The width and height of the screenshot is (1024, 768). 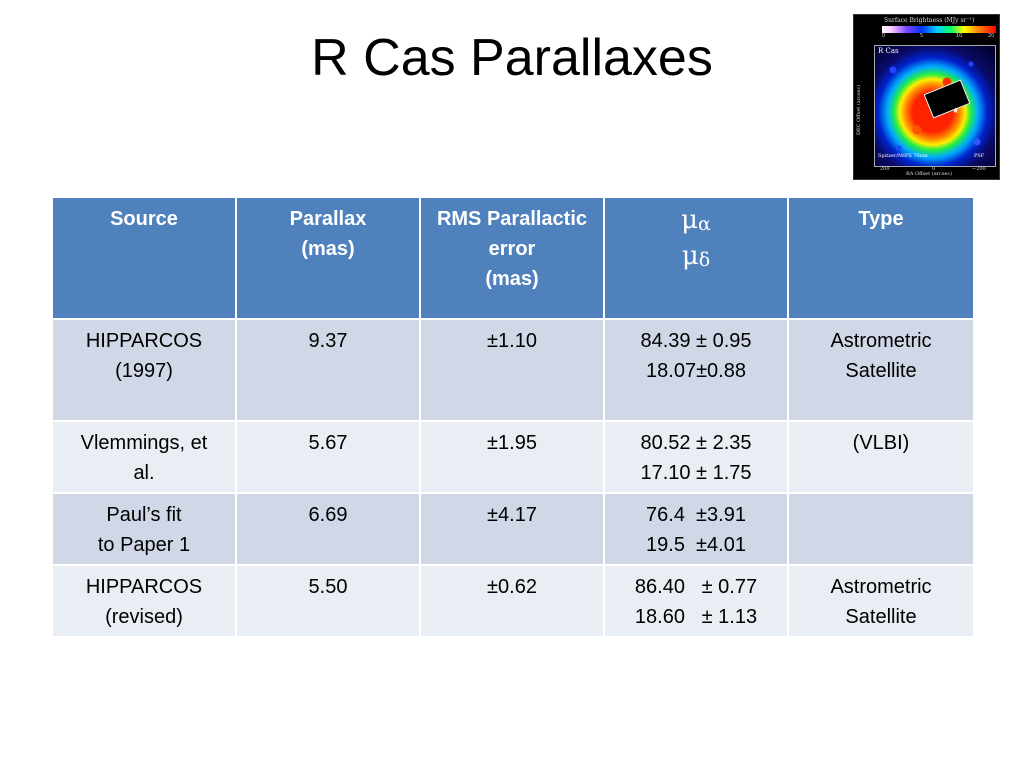 What do you see at coordinates (696, 515) in the screenshot?
I see `mu-alpha-value: 76.4 ±3.91` at bounding box center [696, 515].